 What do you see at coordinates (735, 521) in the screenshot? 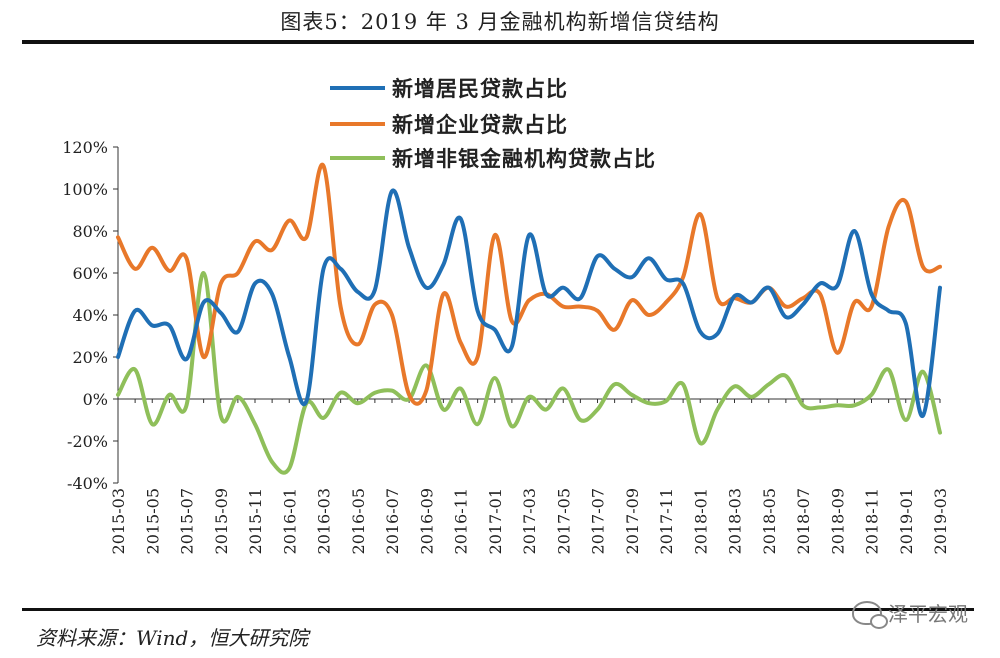
I see `x-tick-label: 2018-03` at bounding box center [735, 521].